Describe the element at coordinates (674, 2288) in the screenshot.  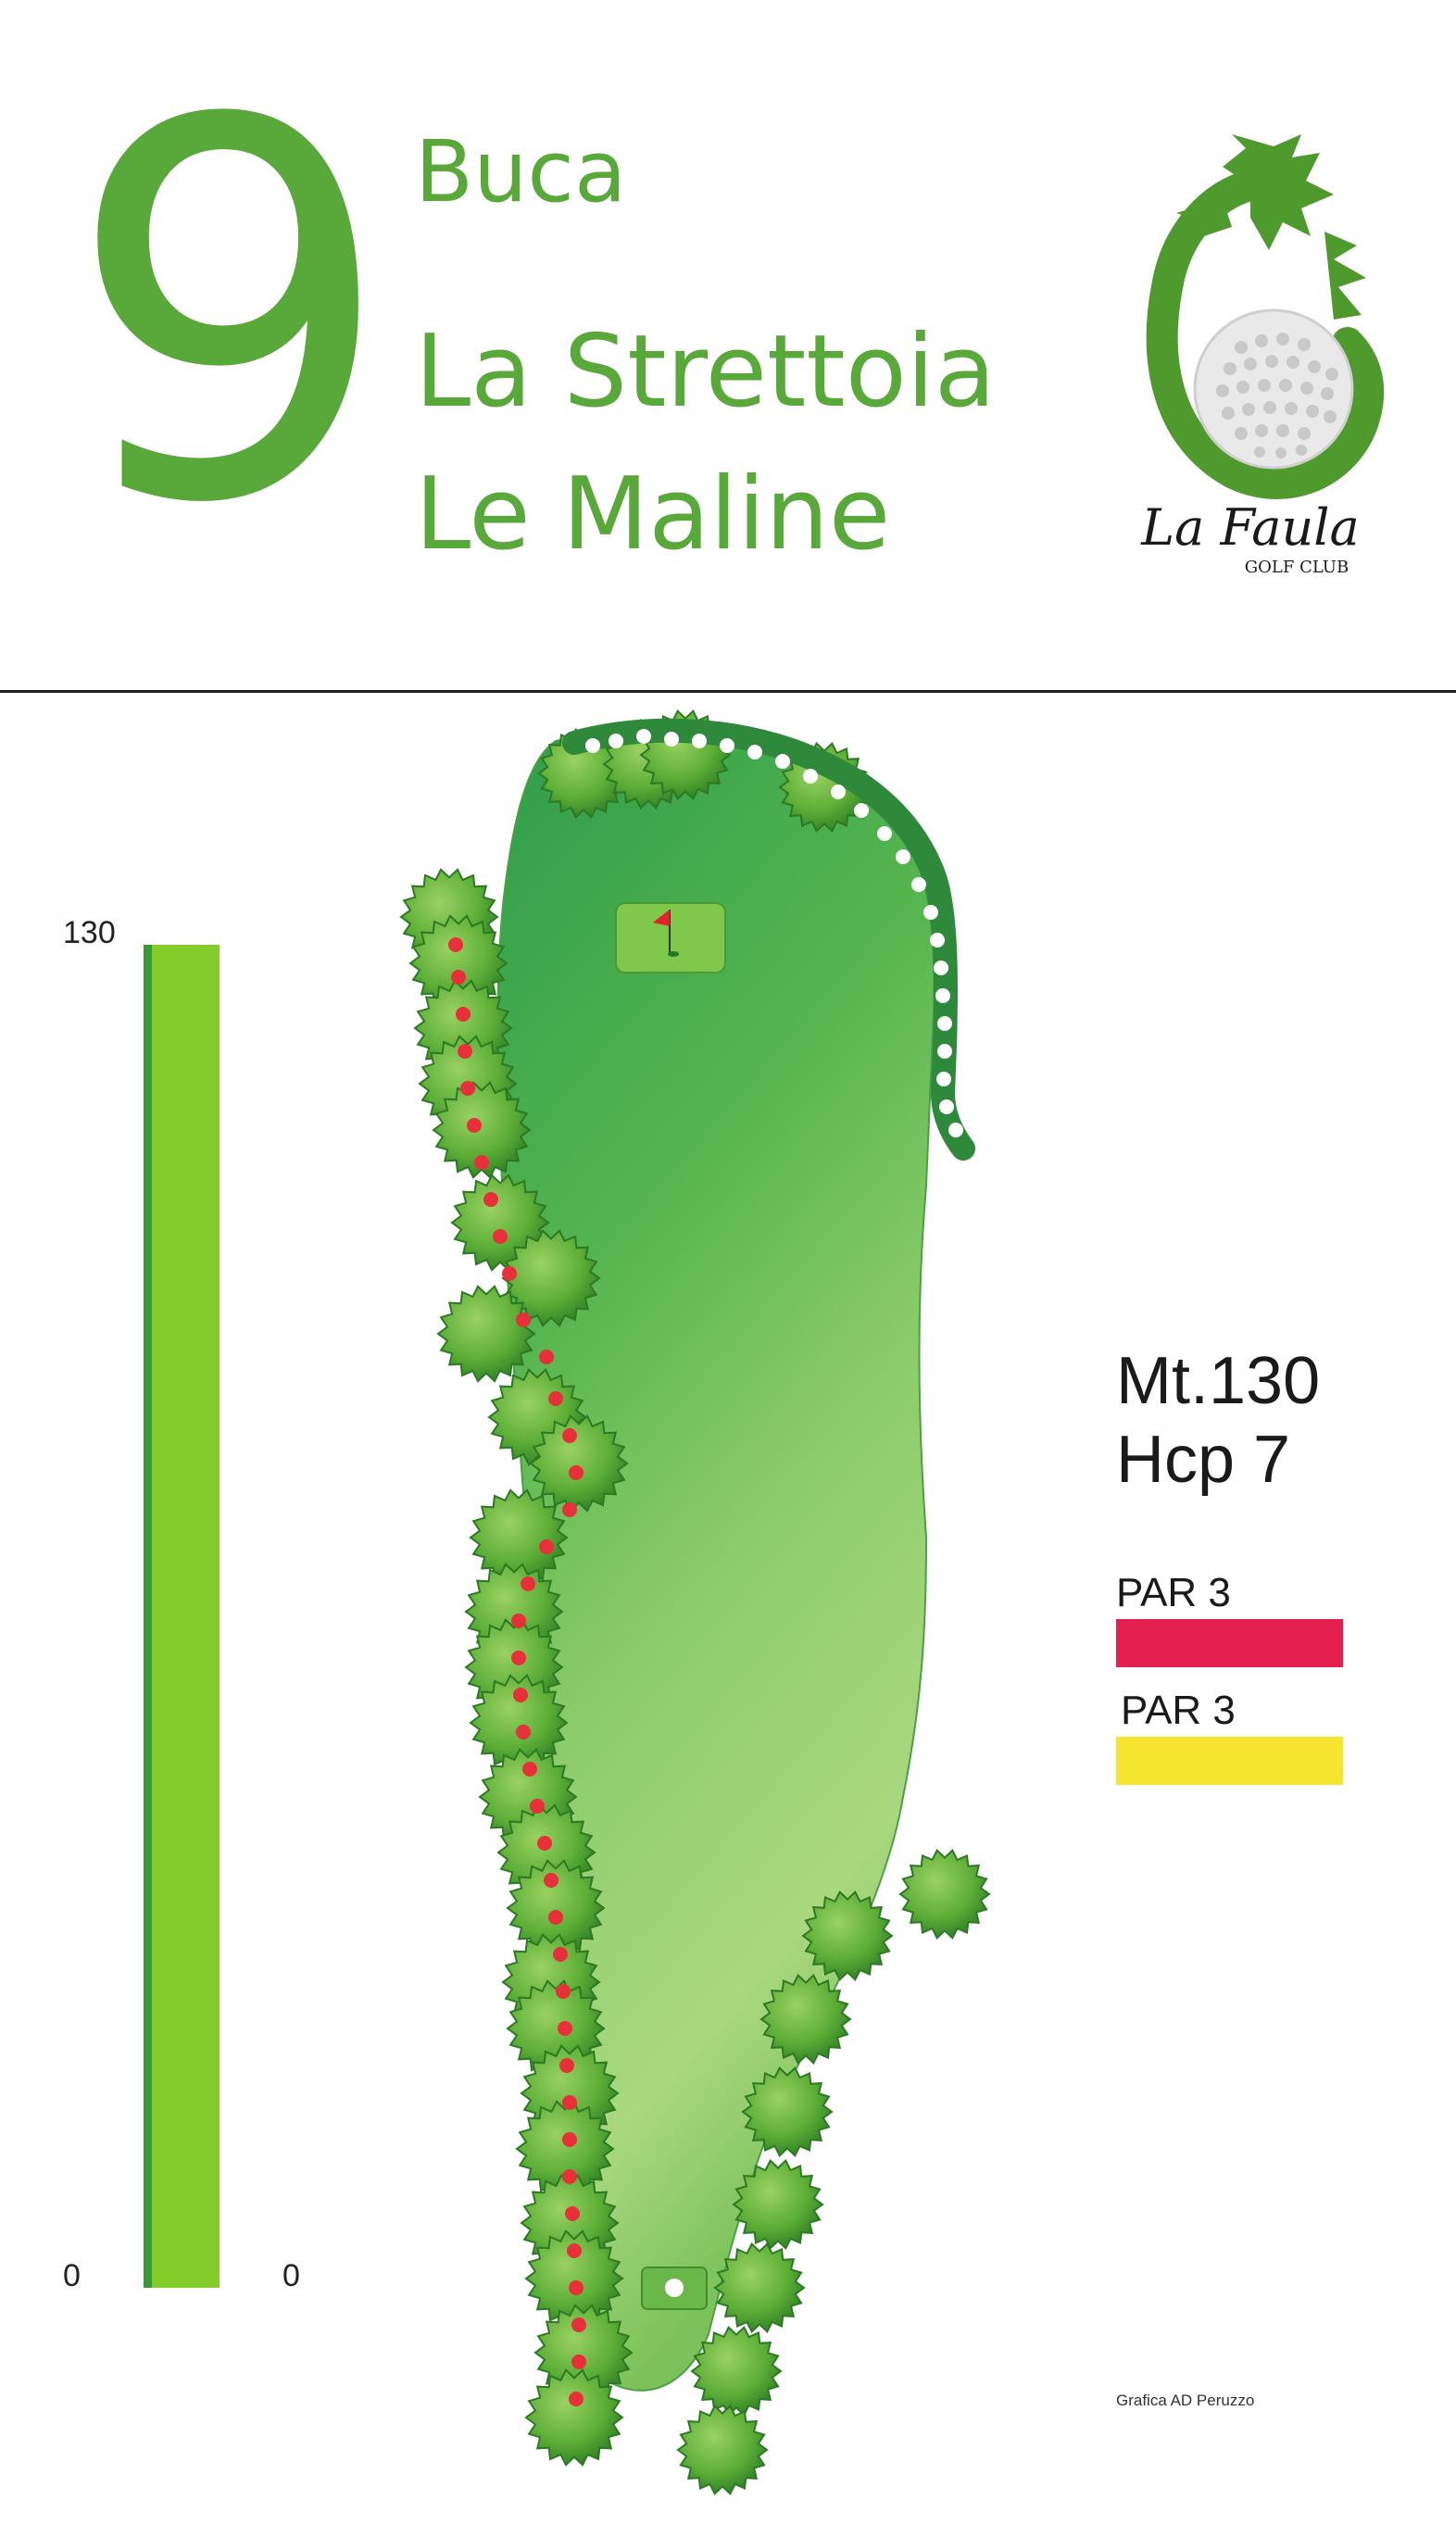
I see `tee-marker` at that location.